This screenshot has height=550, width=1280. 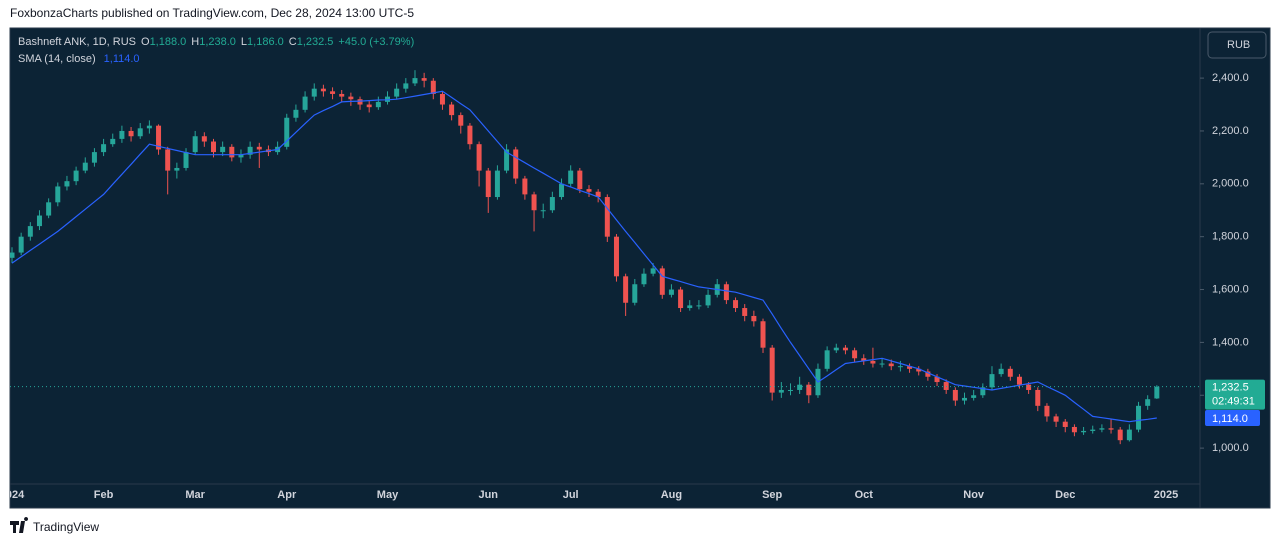 I want to click on x-tick-label: Feb, so click(x=104, y=495).